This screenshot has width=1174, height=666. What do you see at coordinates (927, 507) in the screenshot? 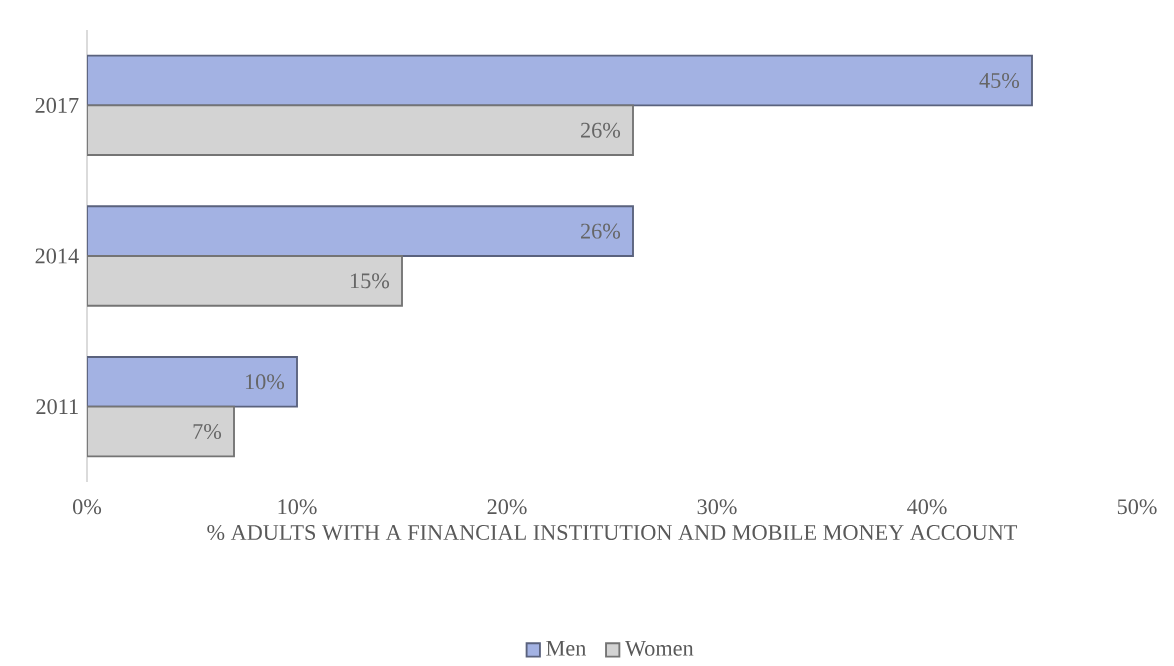
I see `x-tick-label: 40%` at bounding box center [927, 507].